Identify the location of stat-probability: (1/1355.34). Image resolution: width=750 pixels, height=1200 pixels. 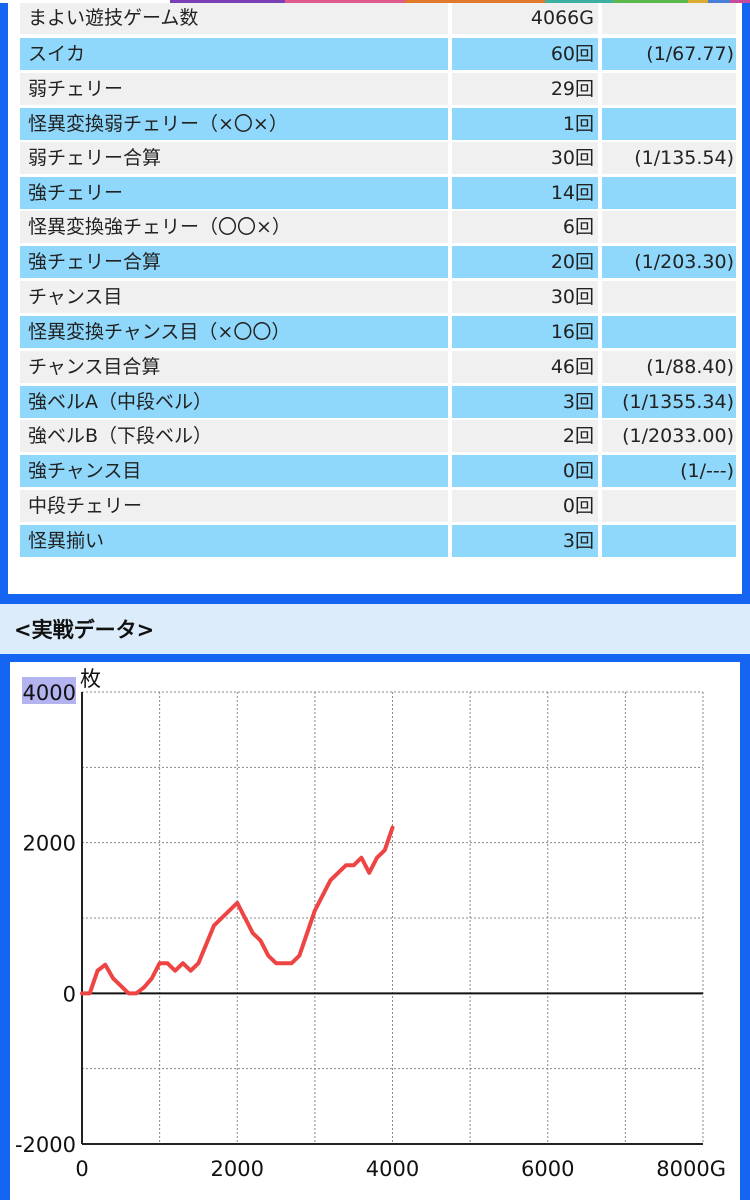
(669, 402).